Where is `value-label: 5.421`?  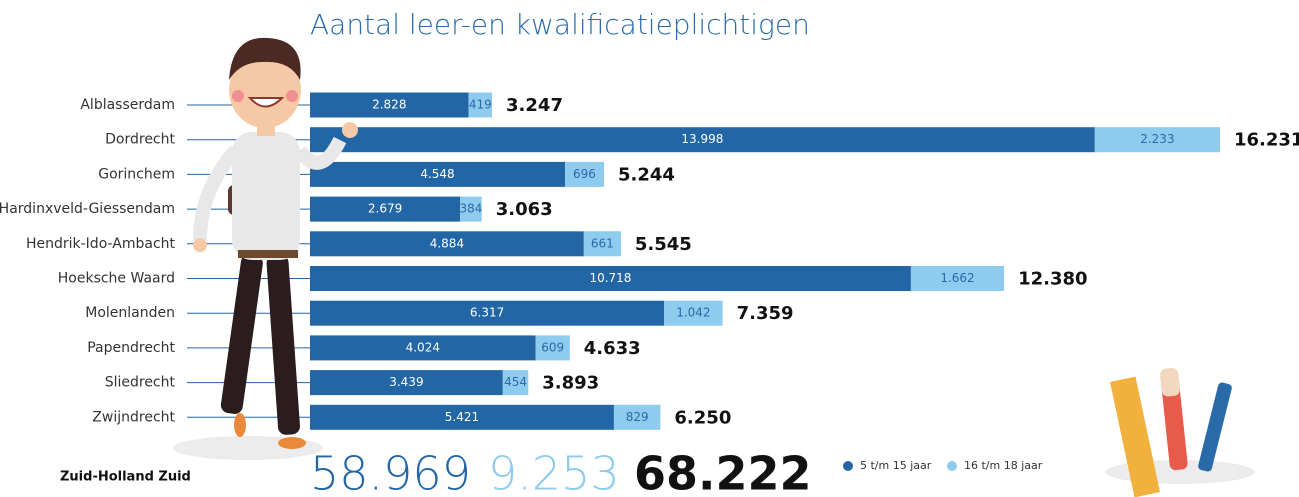
value-label: 5.421 is located at coordinates (462, 417).